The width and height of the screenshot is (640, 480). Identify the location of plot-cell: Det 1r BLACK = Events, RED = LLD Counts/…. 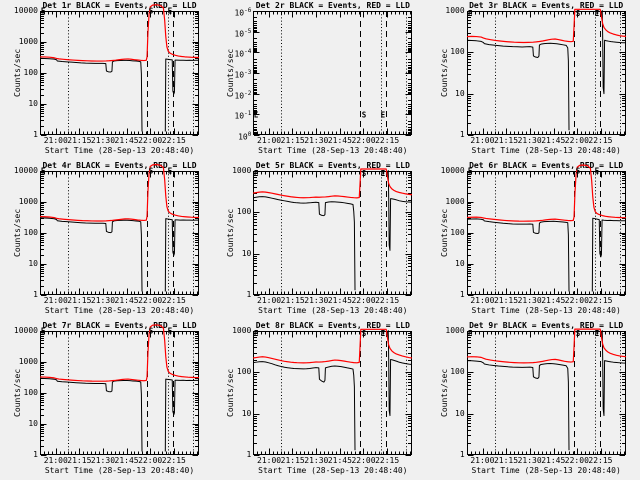
(106, 80).